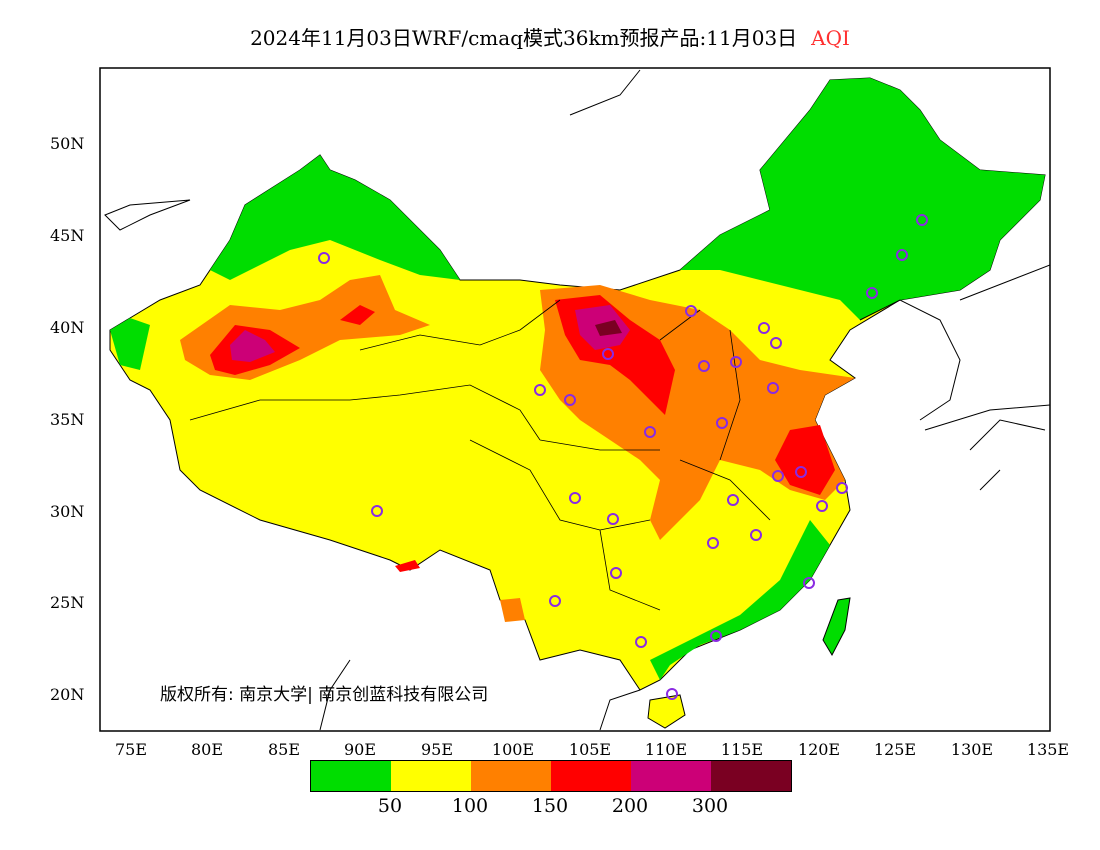 The width and height of the screenshot is (1100, 850). Describe the element at coordinates (830, 38) in the screenshot. I see `variable-label: AQI` at that location.